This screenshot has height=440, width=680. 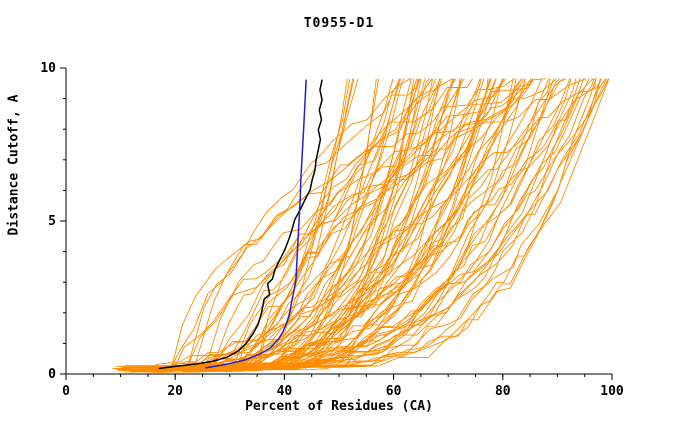 I want to click on x-tick-label: 40, so click(x=285, y=391).